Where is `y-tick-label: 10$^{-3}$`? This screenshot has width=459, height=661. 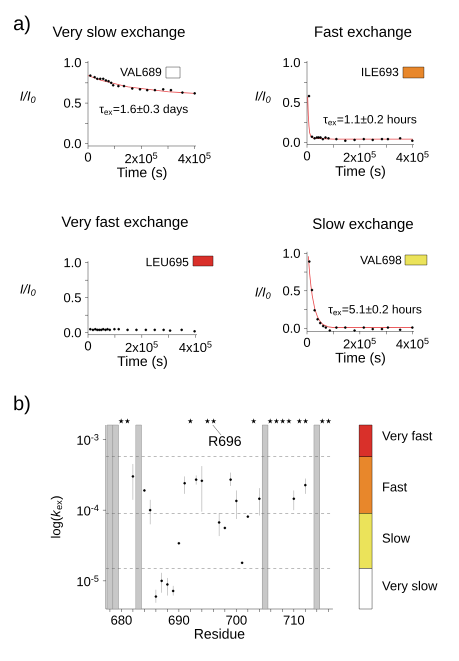
y-tick-label: 10$^{-3}$ is located at coordinates (87, 439).